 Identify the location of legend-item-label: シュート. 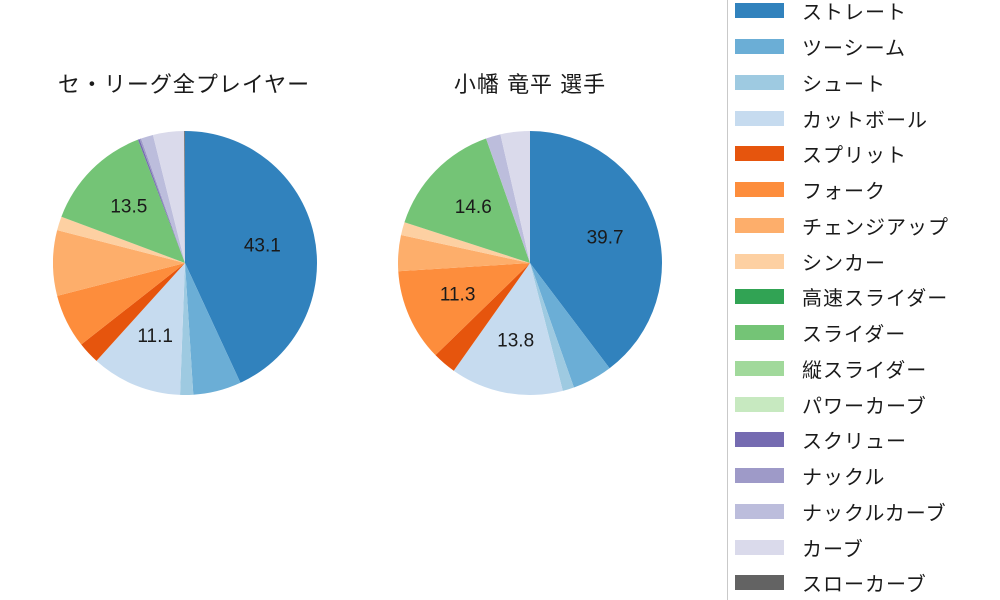
(844, 84).